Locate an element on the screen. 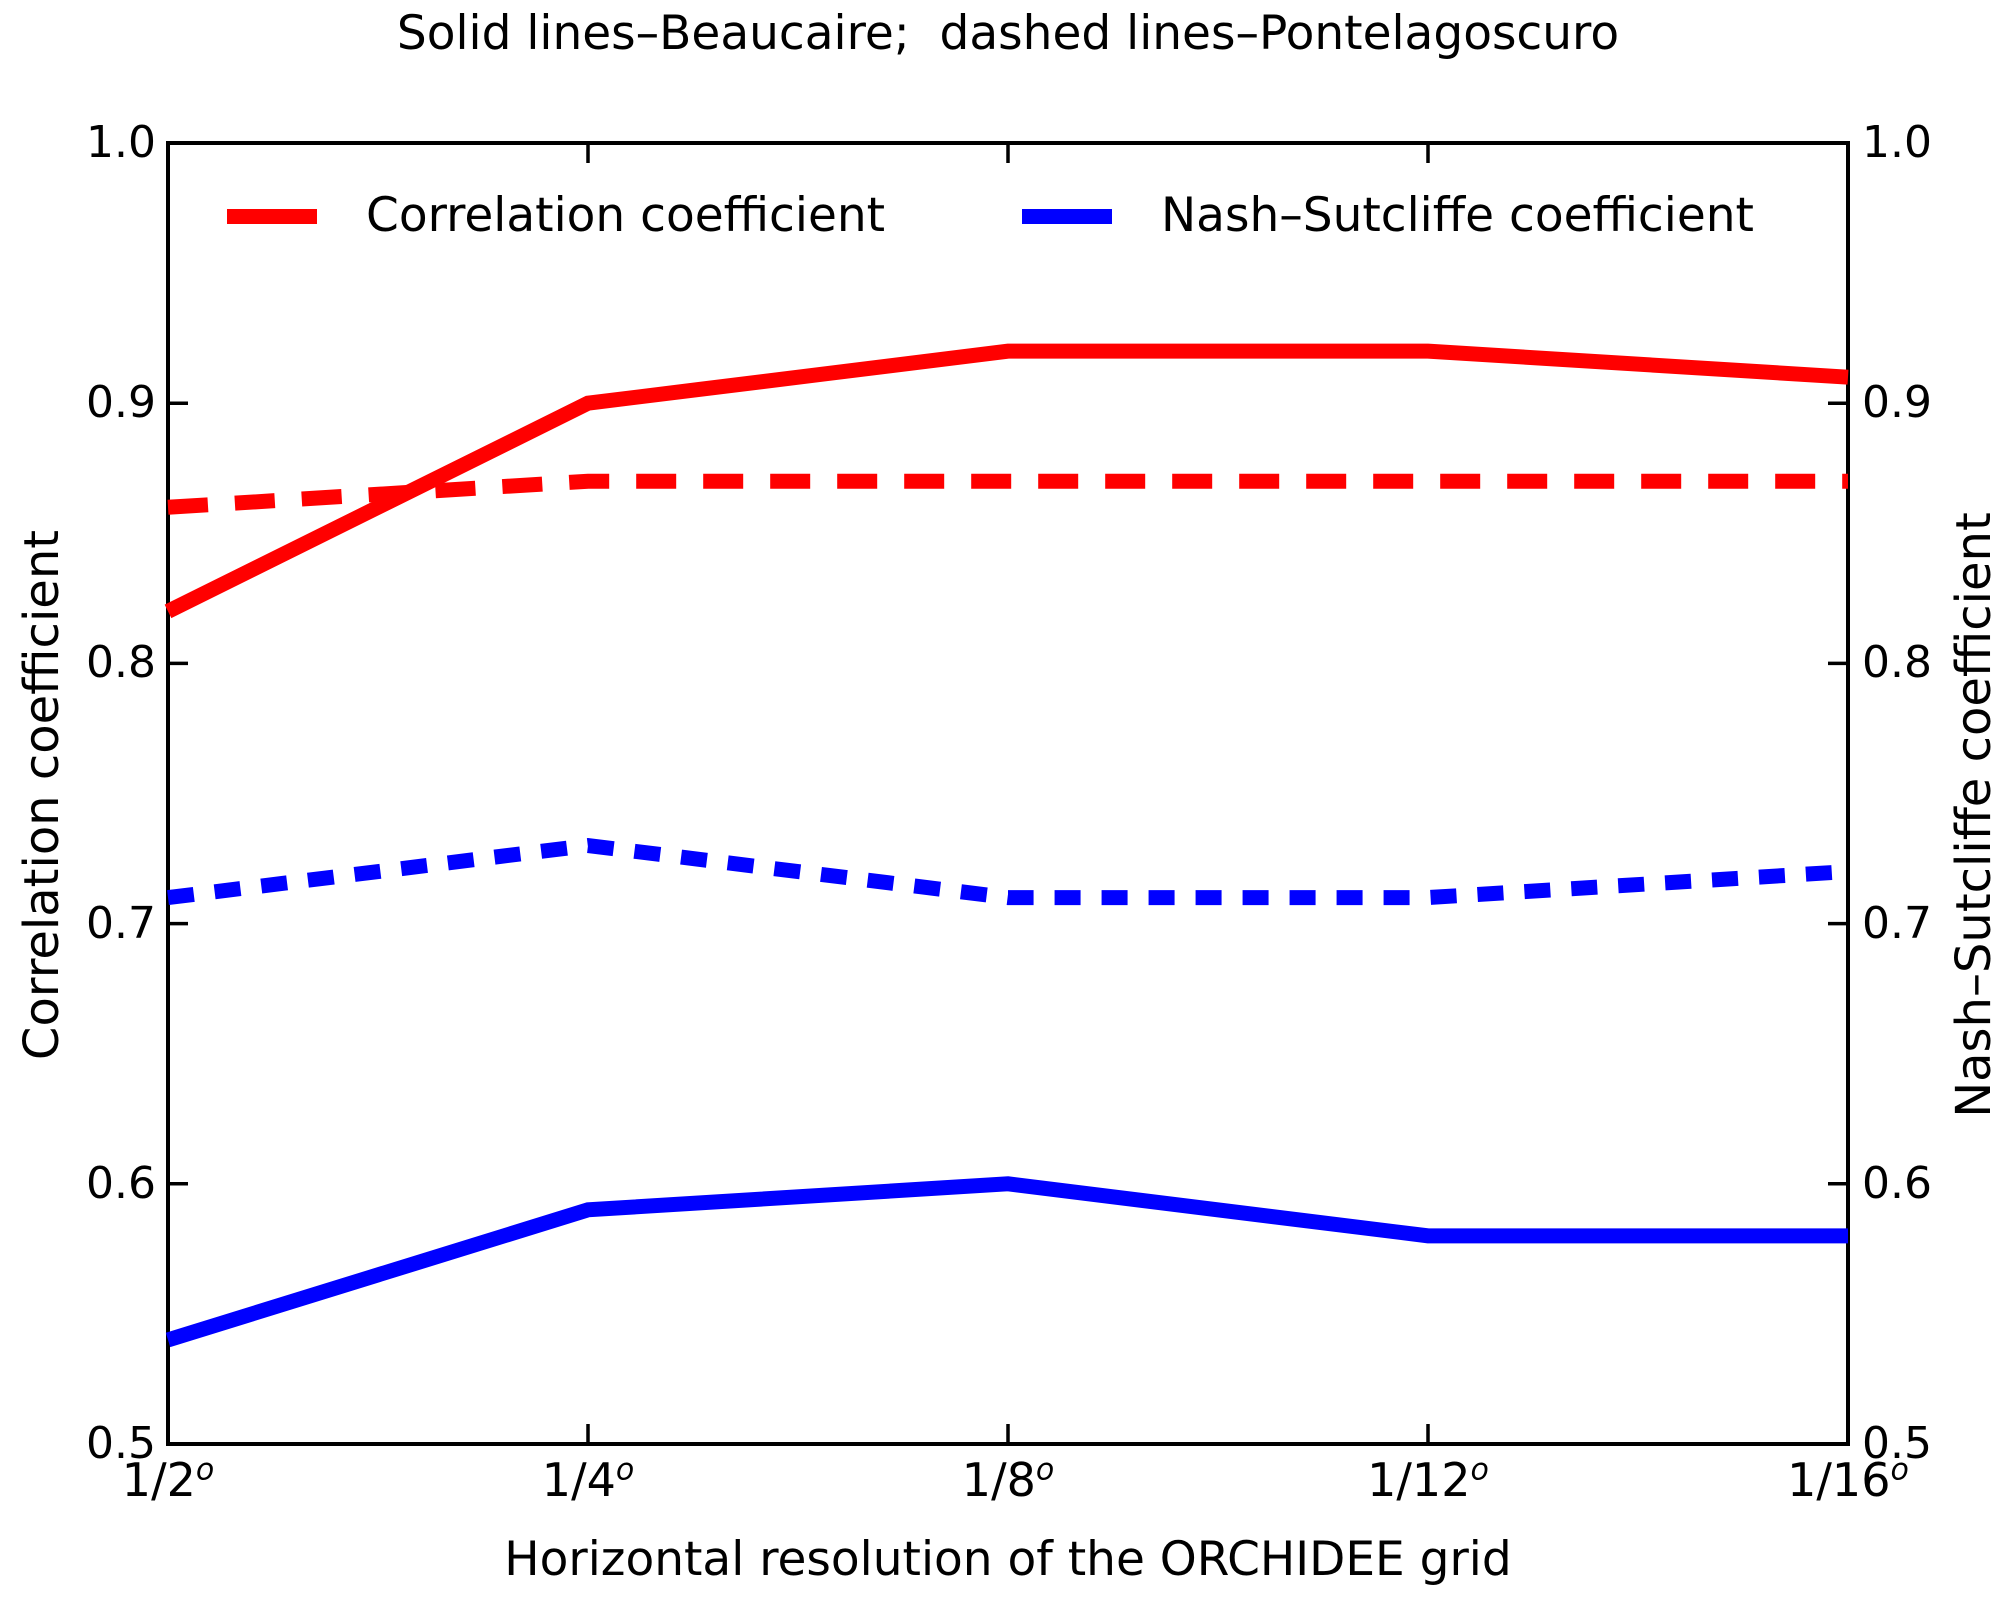  legend-swatch-correlation is located at coordinates (272, 216).